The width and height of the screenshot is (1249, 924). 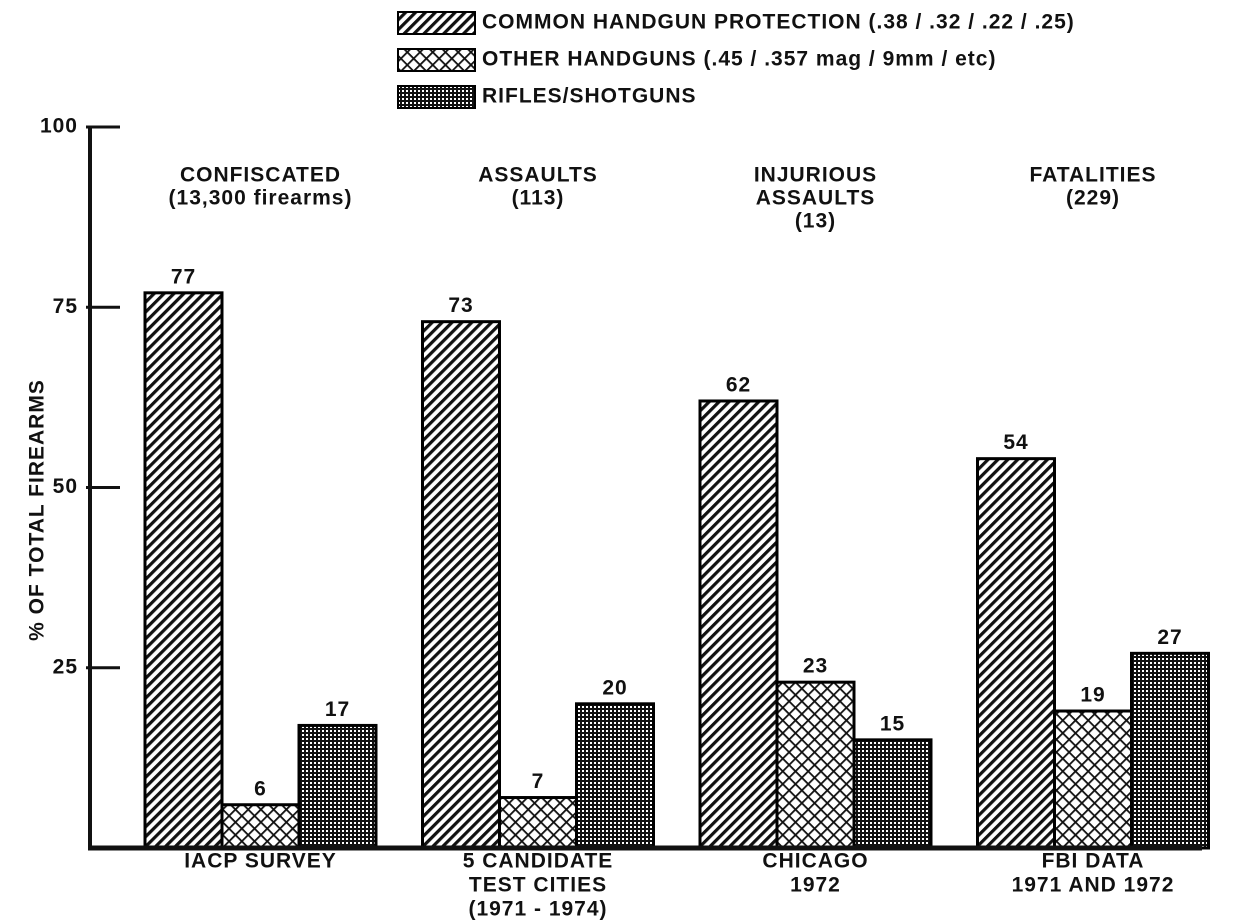 I want to click on value-label: 27, so click(x=1169, y=637).